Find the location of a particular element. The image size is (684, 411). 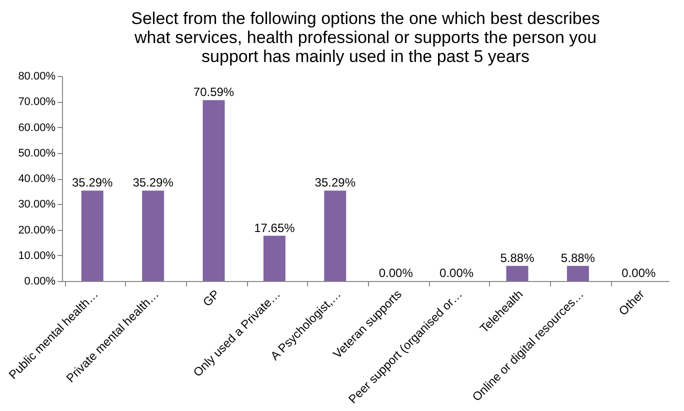

y-tick-label: 40.00% is located at coordinates (37, 179).